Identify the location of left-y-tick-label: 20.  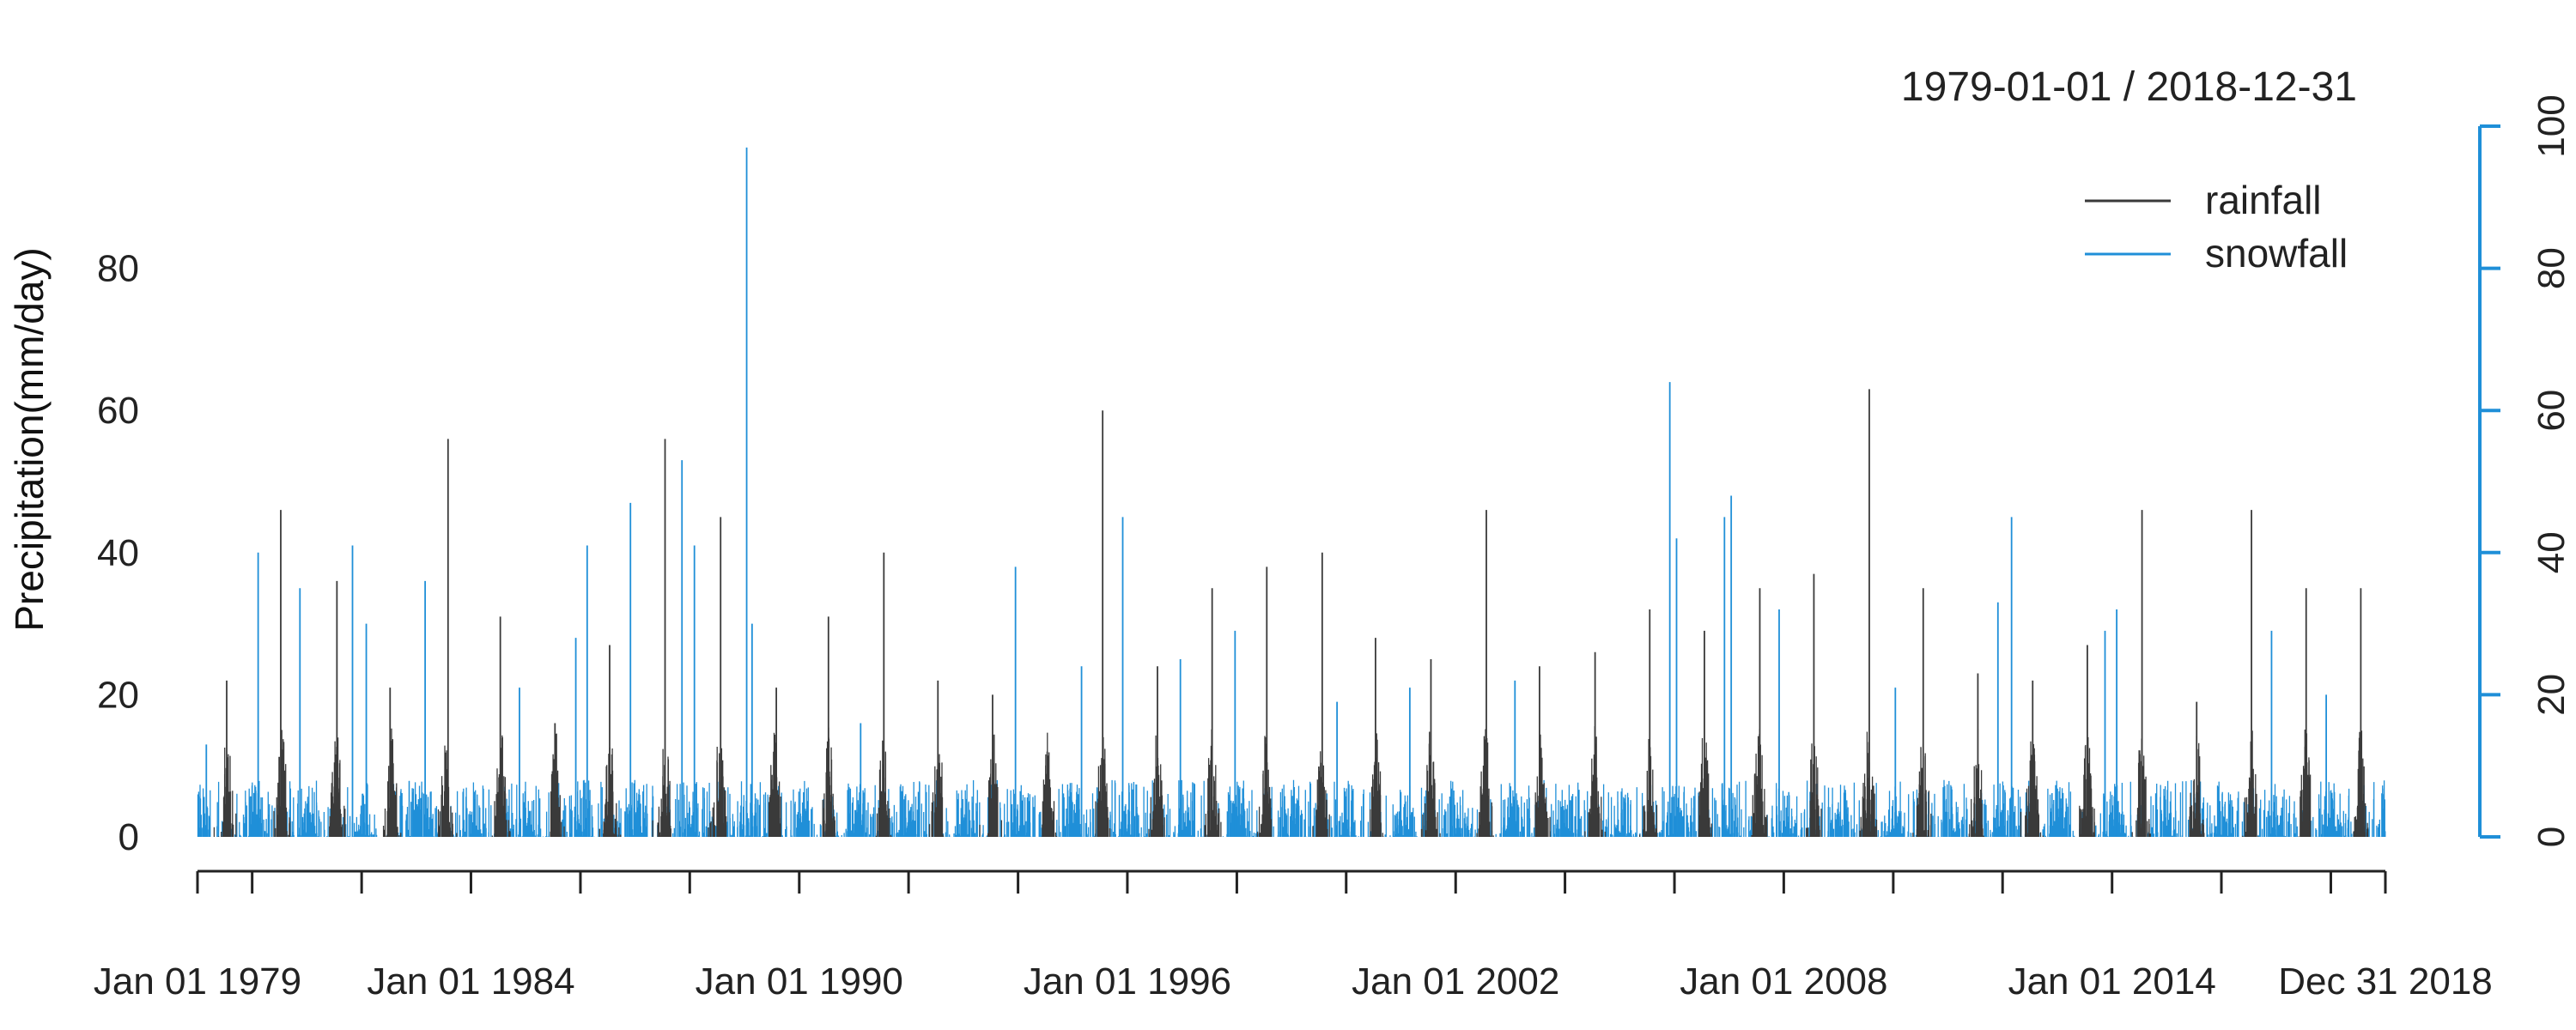
(118, 695).